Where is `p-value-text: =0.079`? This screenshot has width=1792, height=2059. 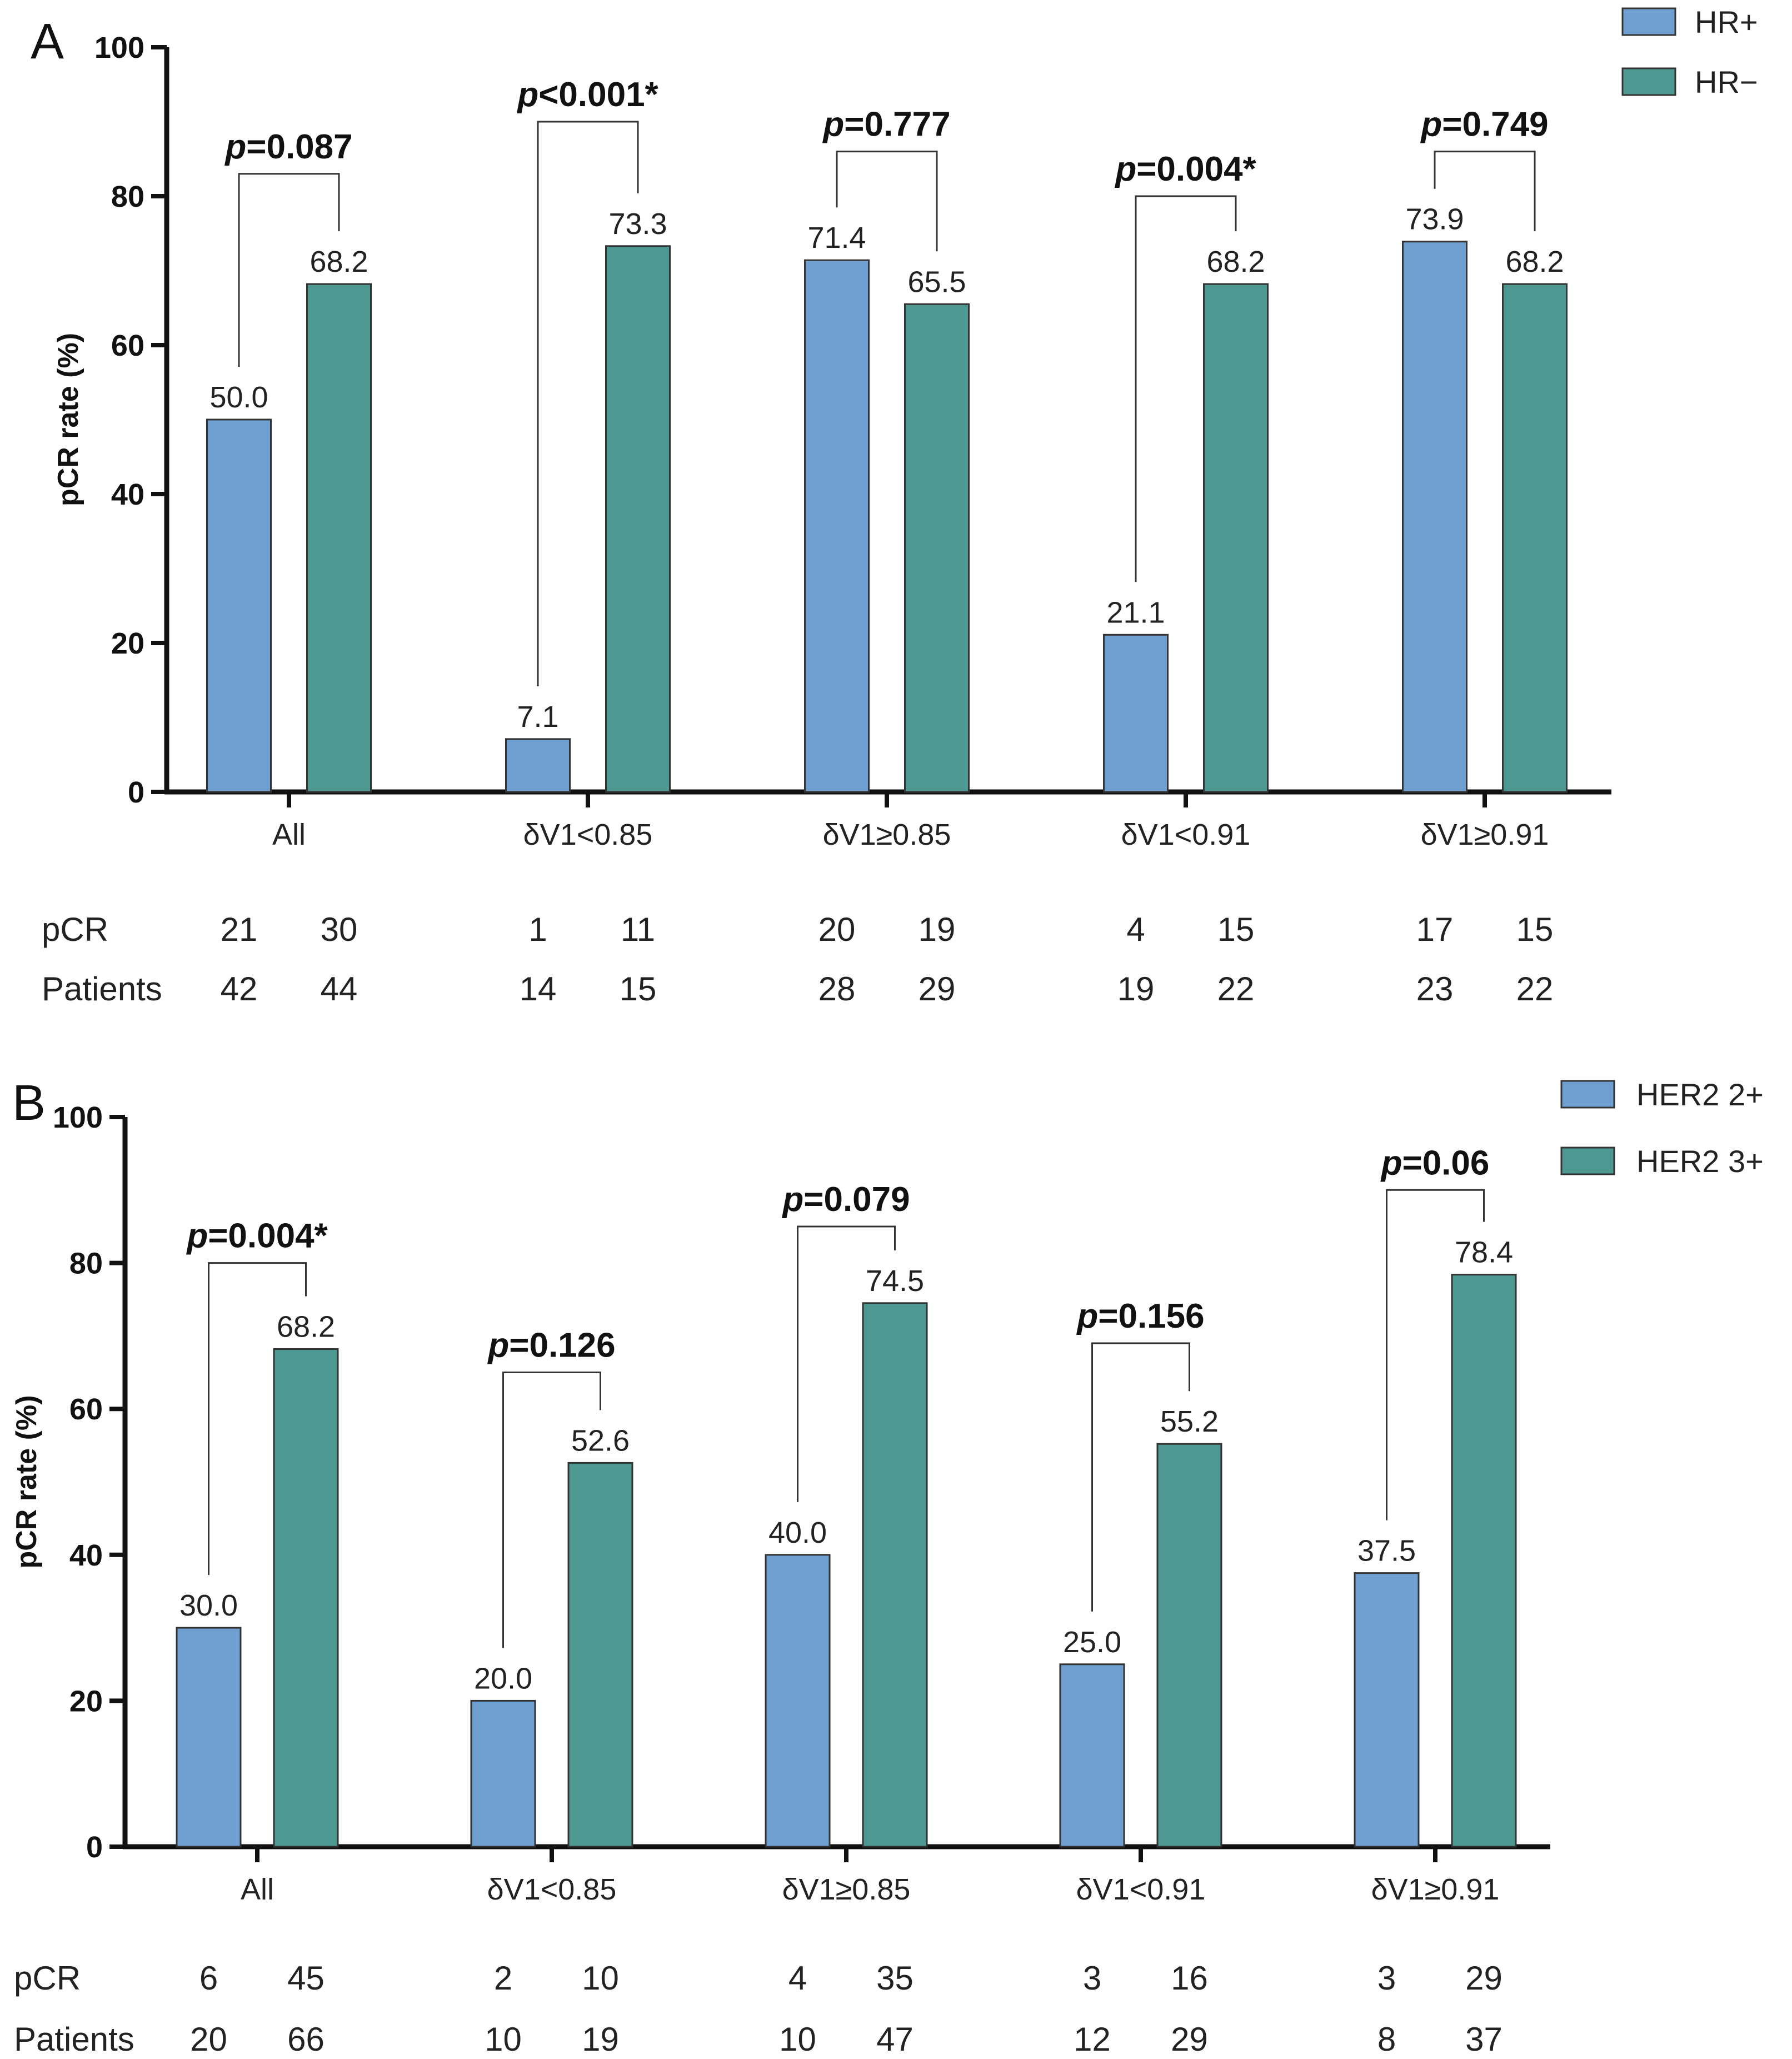 p-value-text: =0.079 is located at coordinates (856, 1199).